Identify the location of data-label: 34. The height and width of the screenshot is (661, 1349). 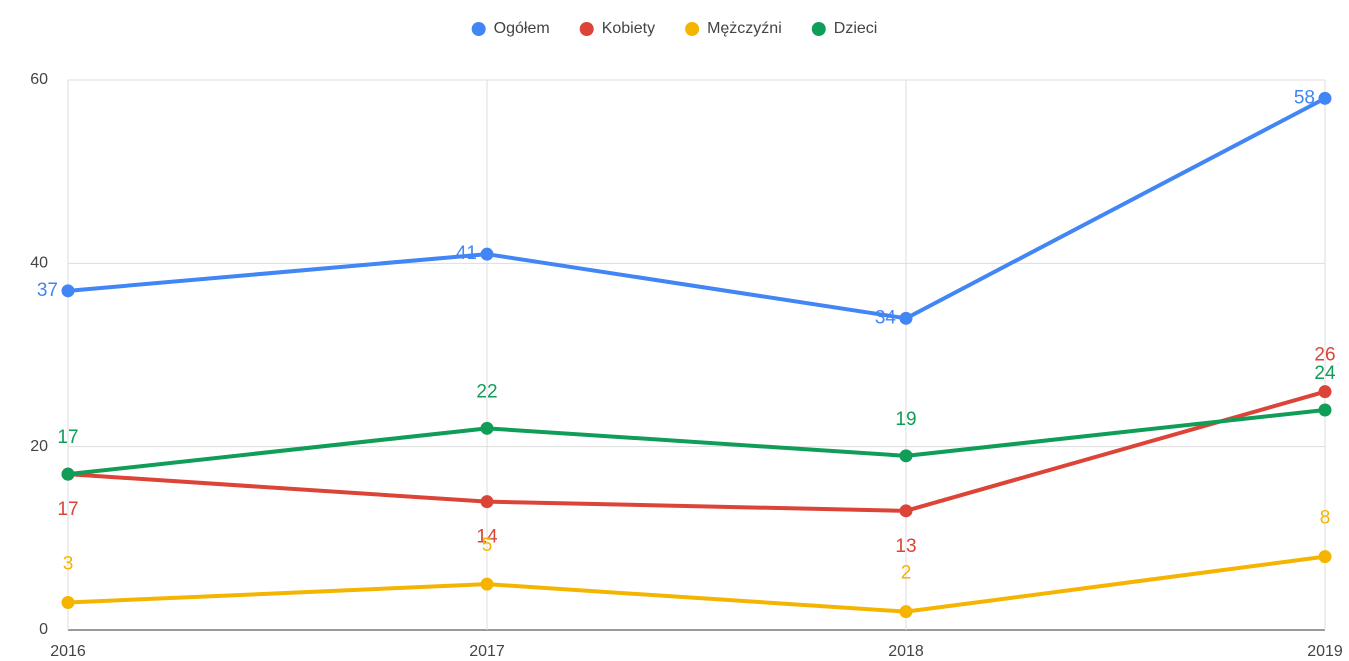
(886, 317).